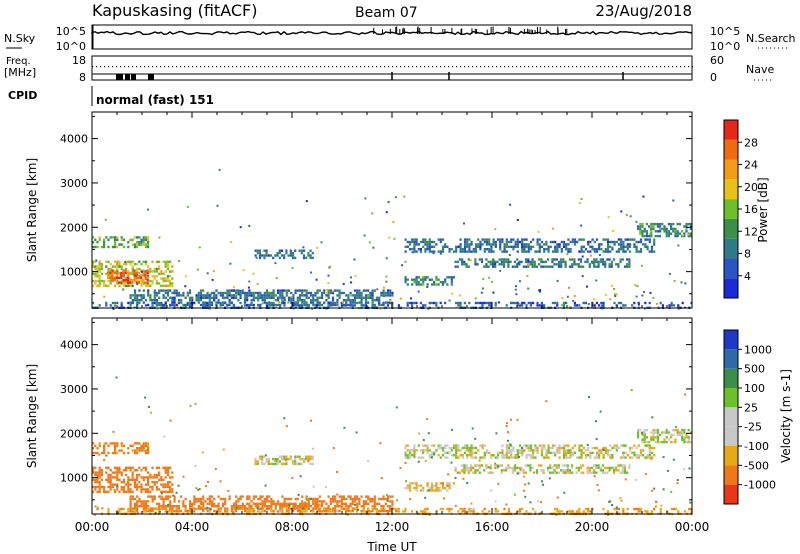 The width and height of the screenshot is (800, 554). What do you see at coordinates (747, 276) in the screenshot?
I see `colorbar-tick-label: 4` at bounding box center [747, 276].